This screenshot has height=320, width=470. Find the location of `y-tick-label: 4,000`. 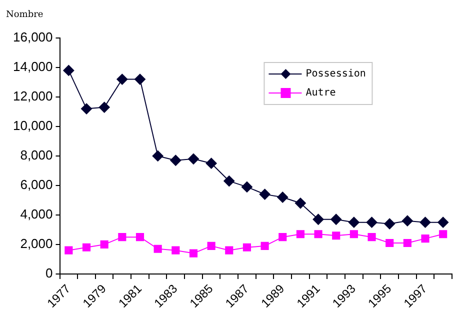

y-tick-label: 4,000 is located at coordinates (36, 214).